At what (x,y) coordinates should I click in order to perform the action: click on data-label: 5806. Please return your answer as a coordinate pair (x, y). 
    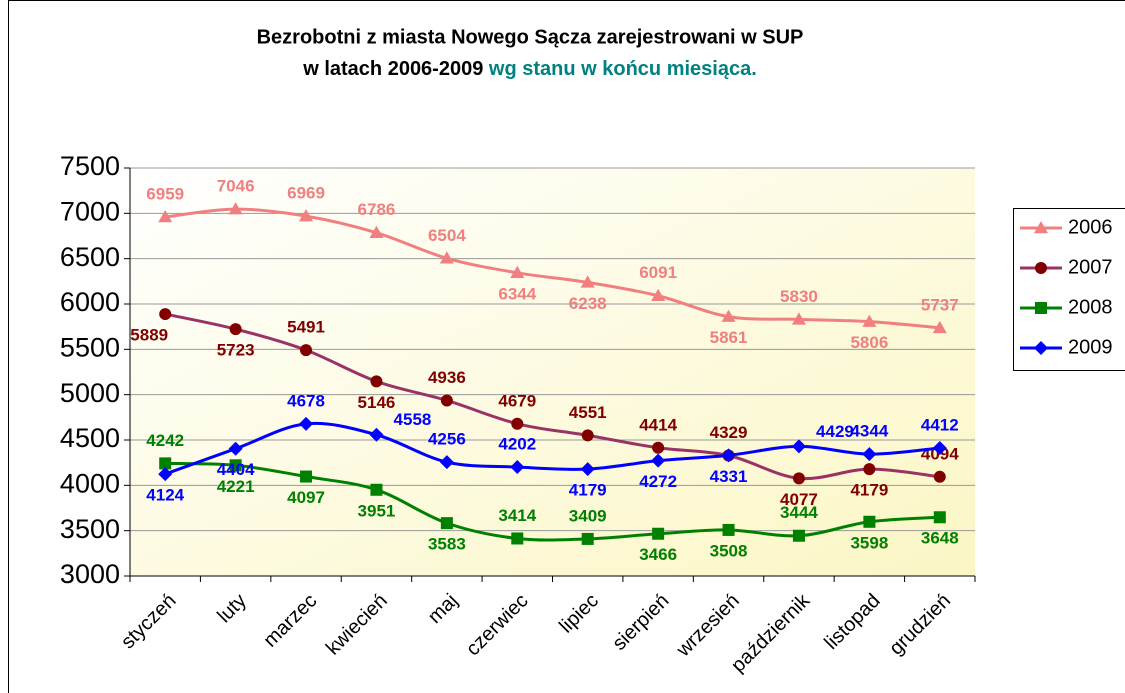
    Looking at the image, I should click on (869, 342).